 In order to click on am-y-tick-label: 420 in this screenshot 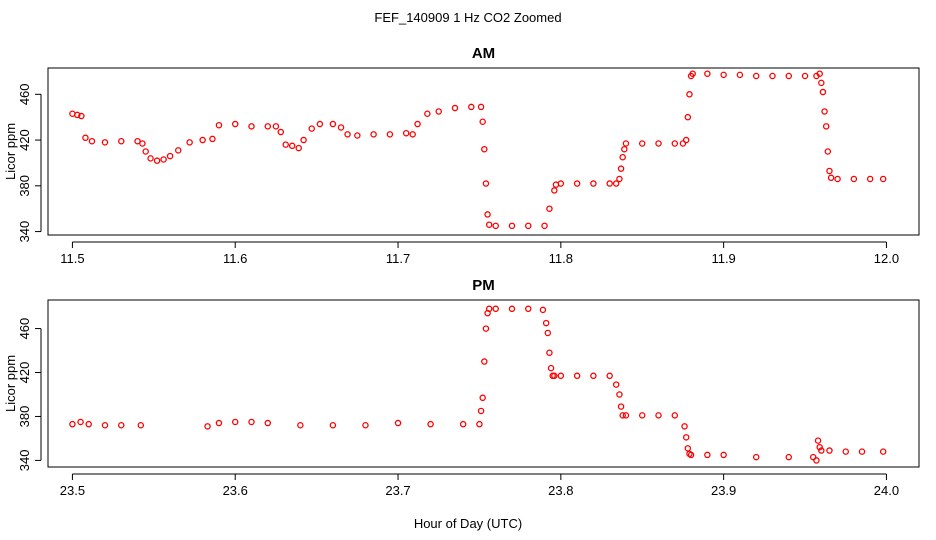, I will do `click(24, 140)`.